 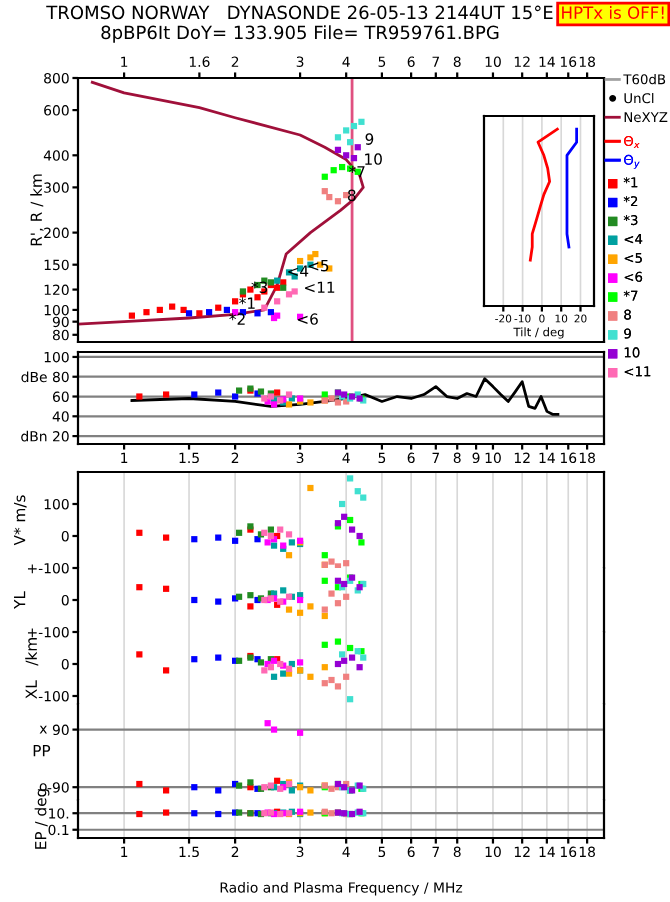 What do you see at coordinates (613, 12) in the screenshot?
I see `text: HPTx is OFF!` at bounding box center [613, 12].